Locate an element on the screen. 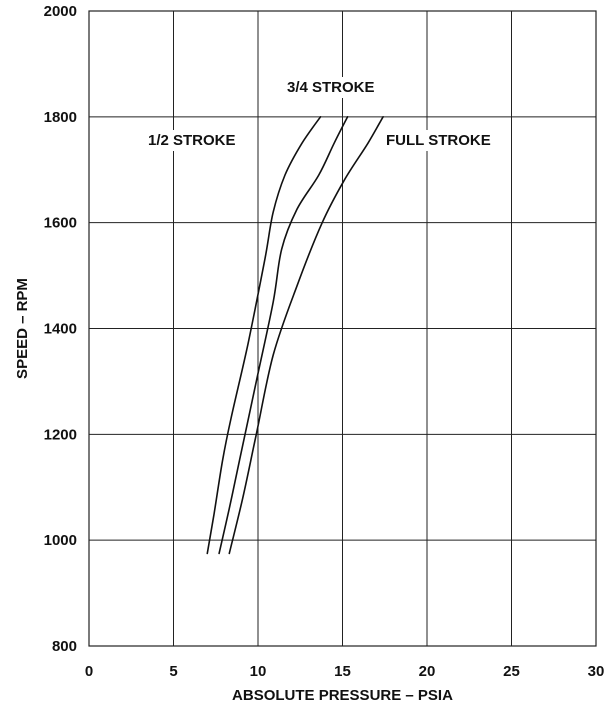  series-line-half-stroke is located at coordinates (264, 335).